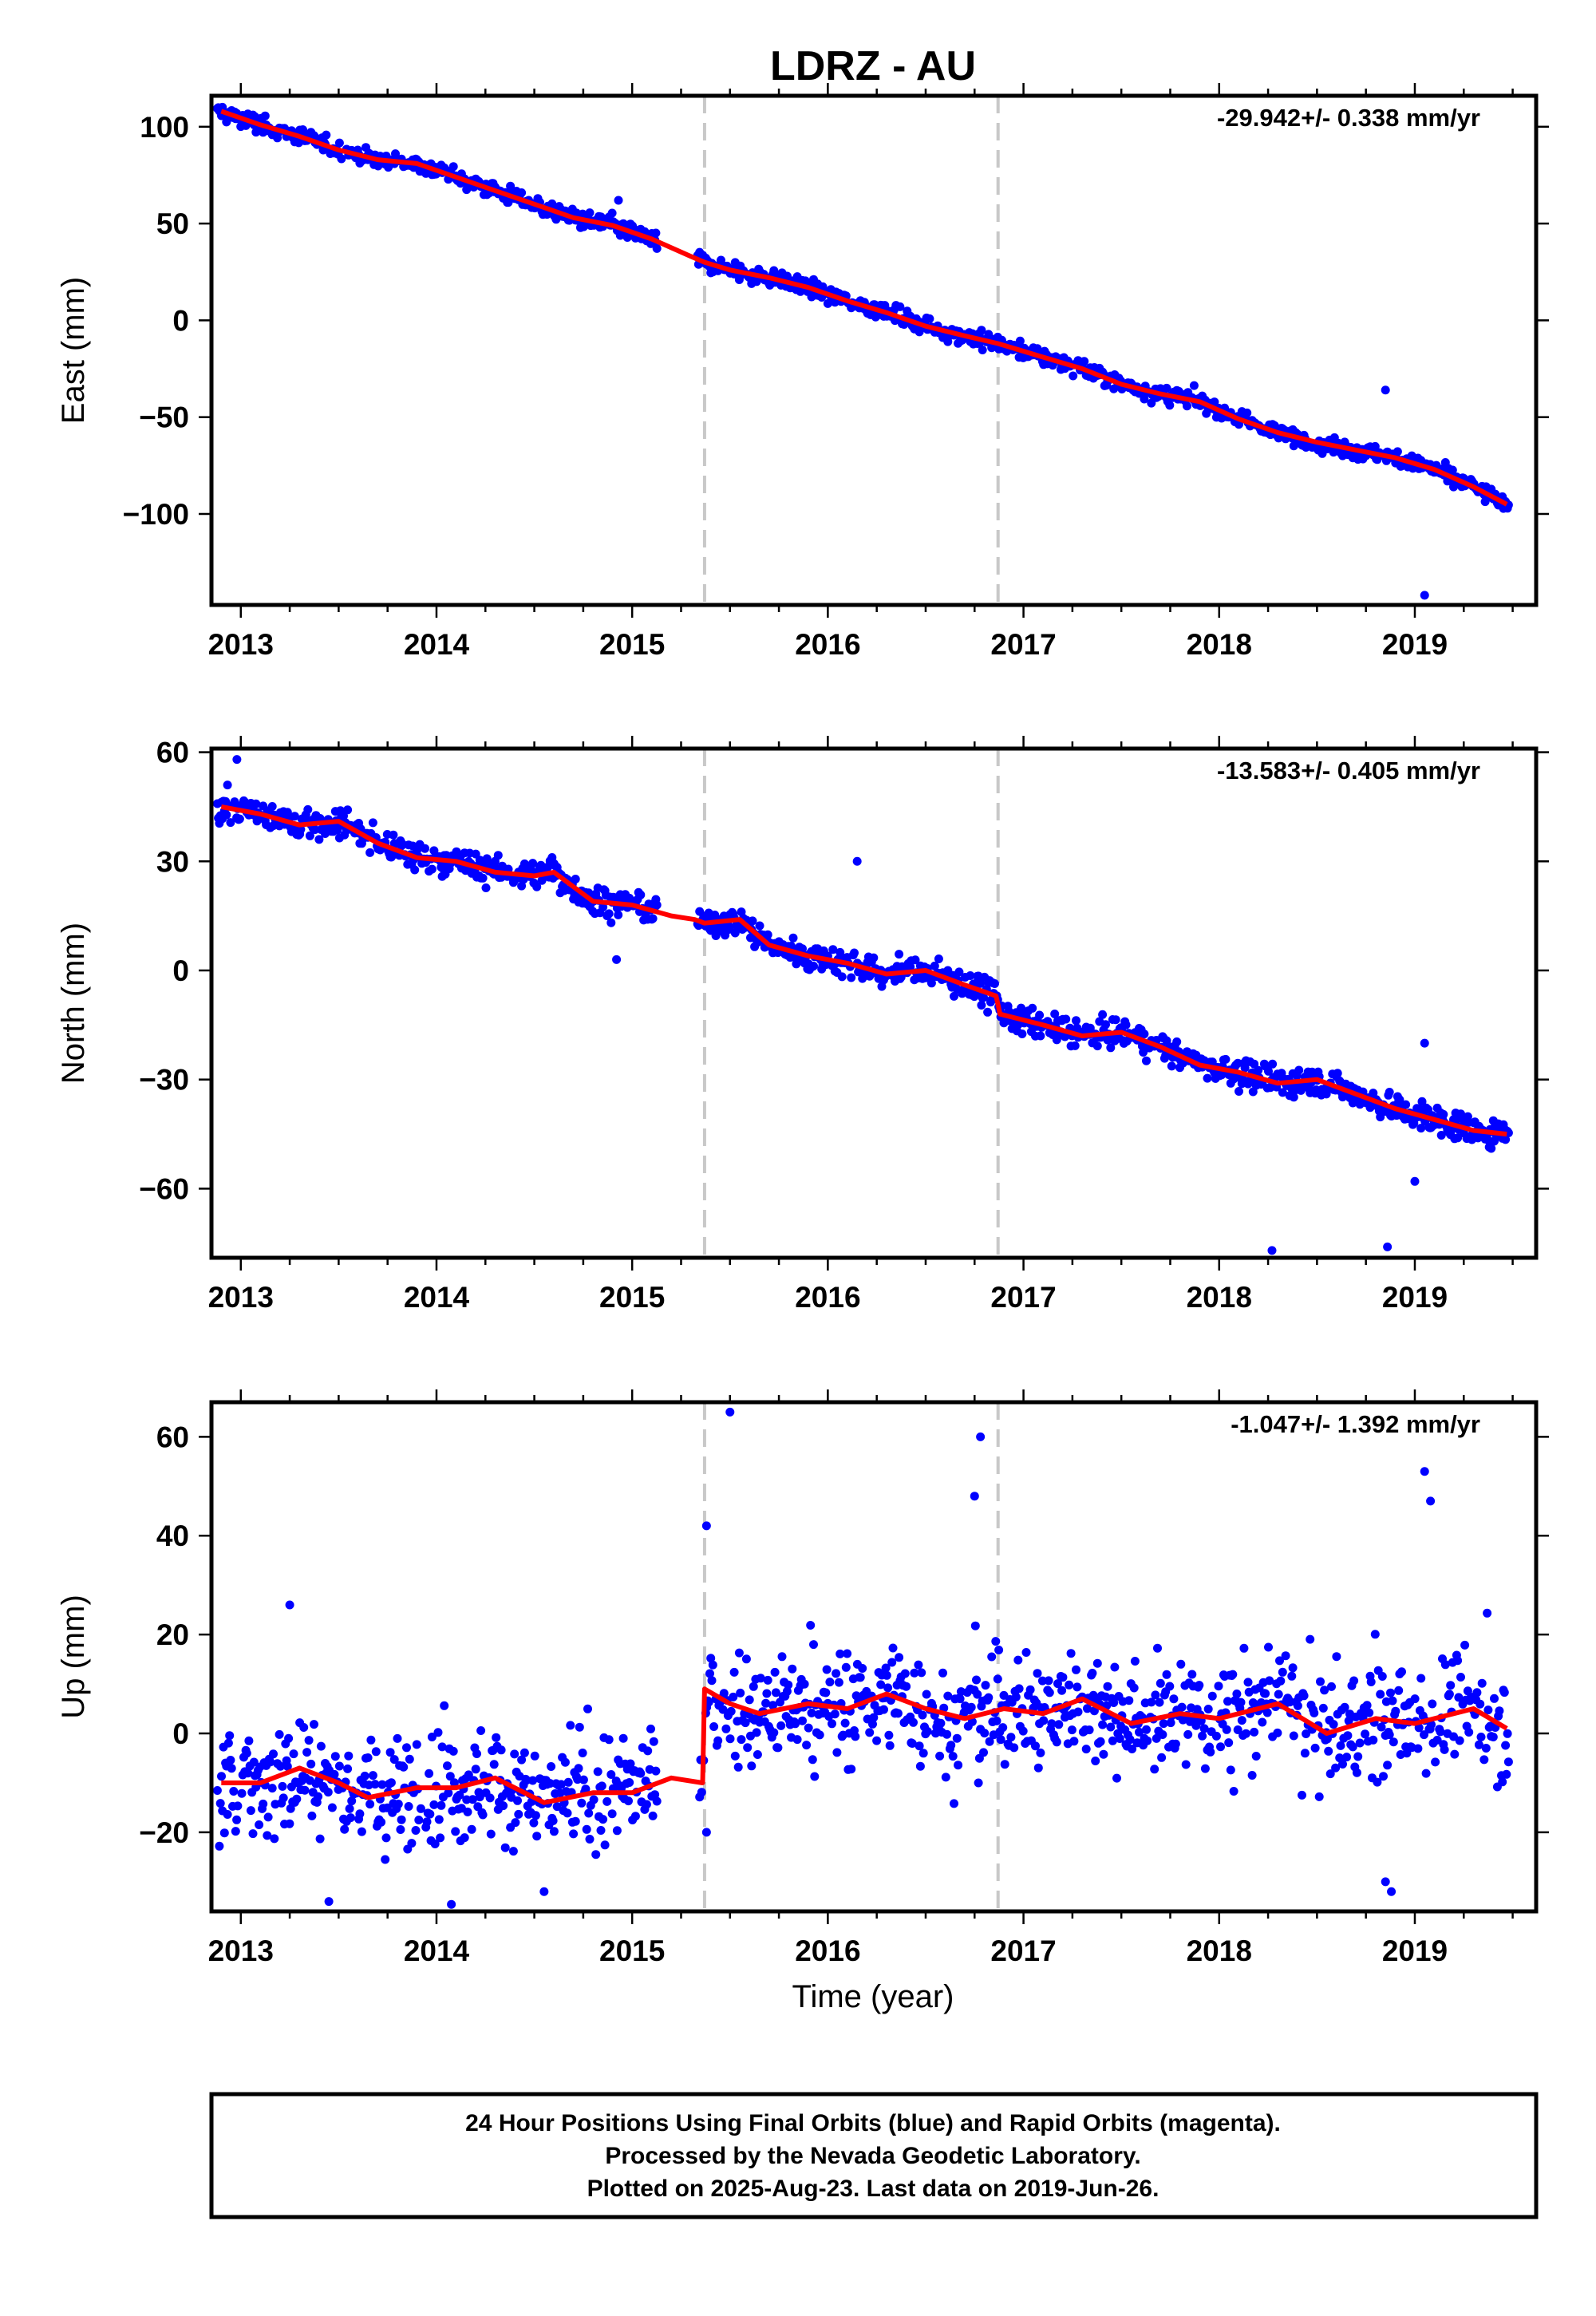  I want to click on east-x-tick-label: 2015, so click(632, 644).